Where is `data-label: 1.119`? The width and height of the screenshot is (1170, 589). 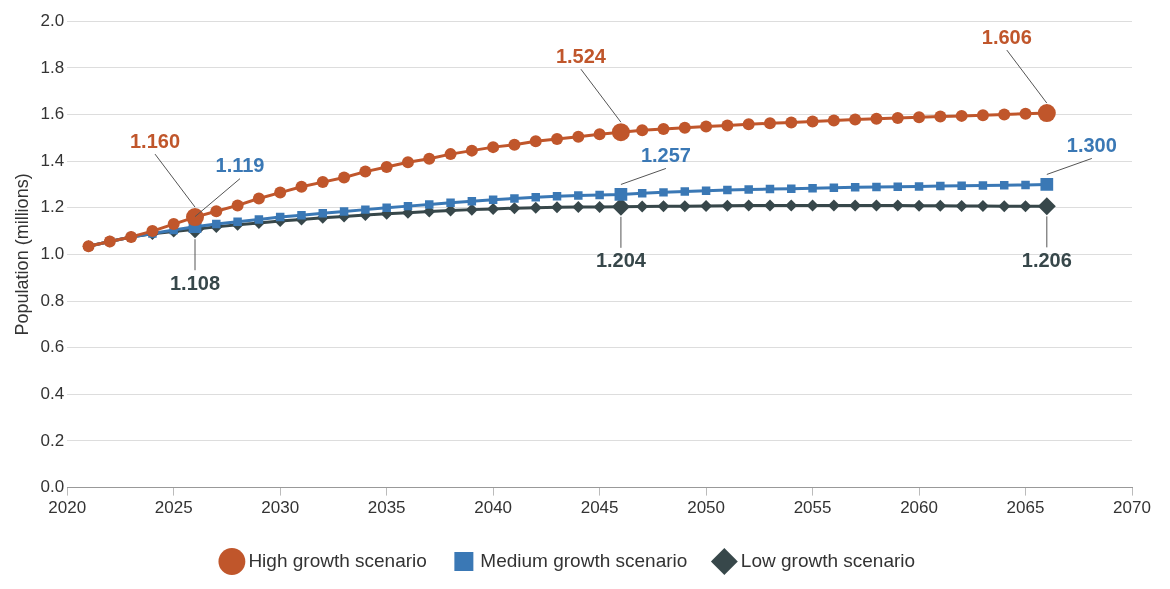
data-label: 1.119 is located at coordinates (240, 165).